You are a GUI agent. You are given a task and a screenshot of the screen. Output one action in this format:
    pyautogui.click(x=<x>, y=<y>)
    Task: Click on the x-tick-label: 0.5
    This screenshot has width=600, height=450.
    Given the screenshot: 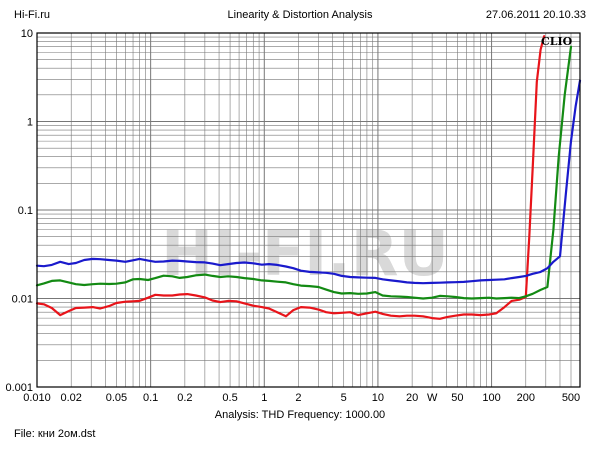 What is the action you would take?
    pyautogui.click(x=229, y=398)
    